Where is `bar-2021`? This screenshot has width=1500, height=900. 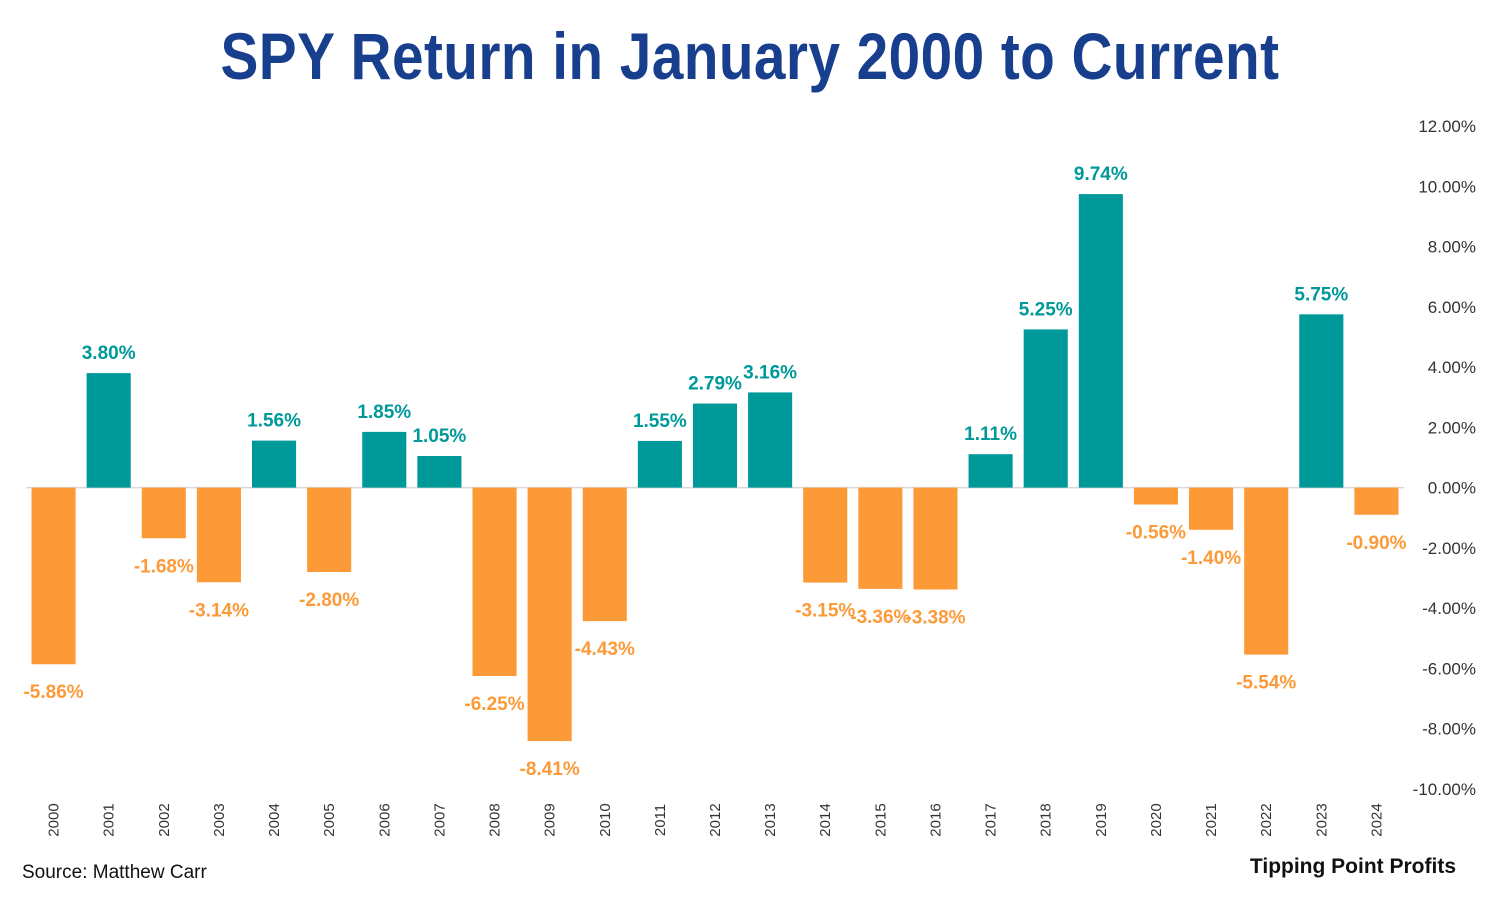 bar-2021 is located at coordinates (1211, 508).